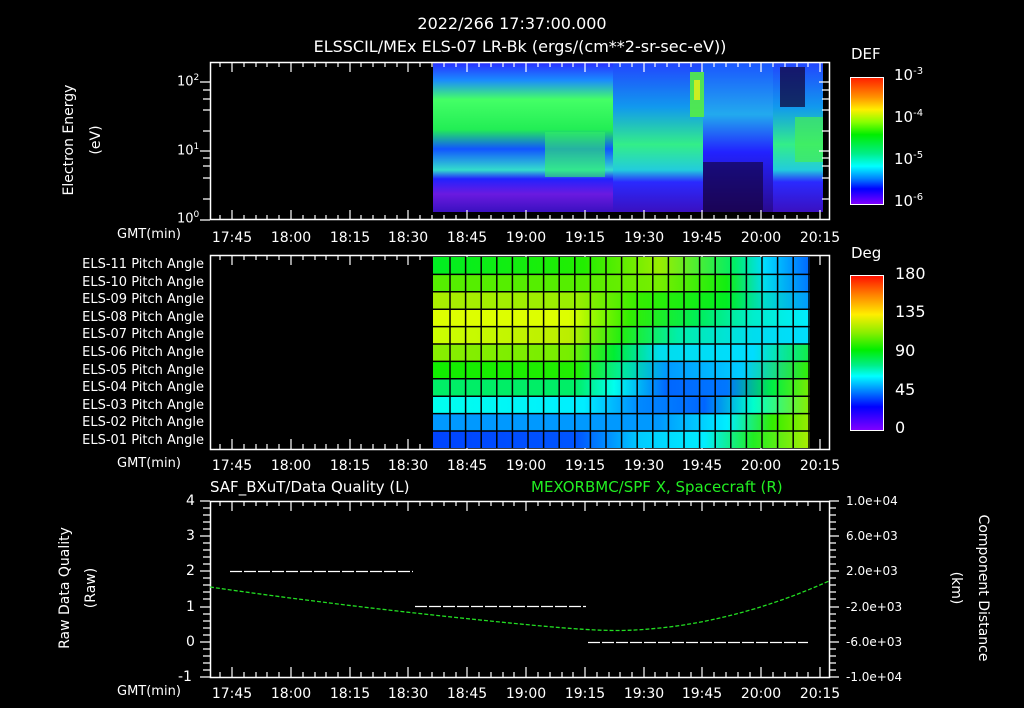  I want to click on time-axis-label-1: GMT(min), so click(149, 234).